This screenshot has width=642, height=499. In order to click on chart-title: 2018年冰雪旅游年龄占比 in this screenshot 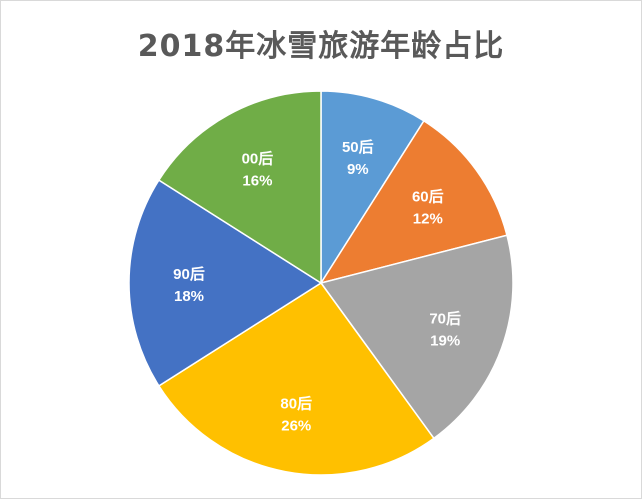, I will do `click(321, 46)`.